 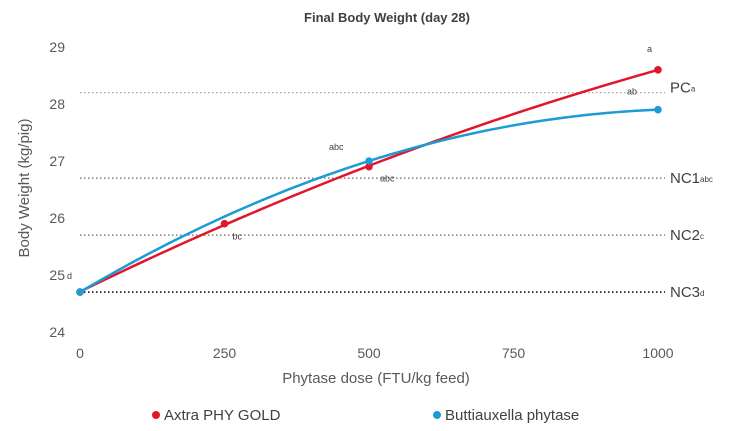 I want to click on legend-marker-buttiauxella, so click(x=437, y=415).